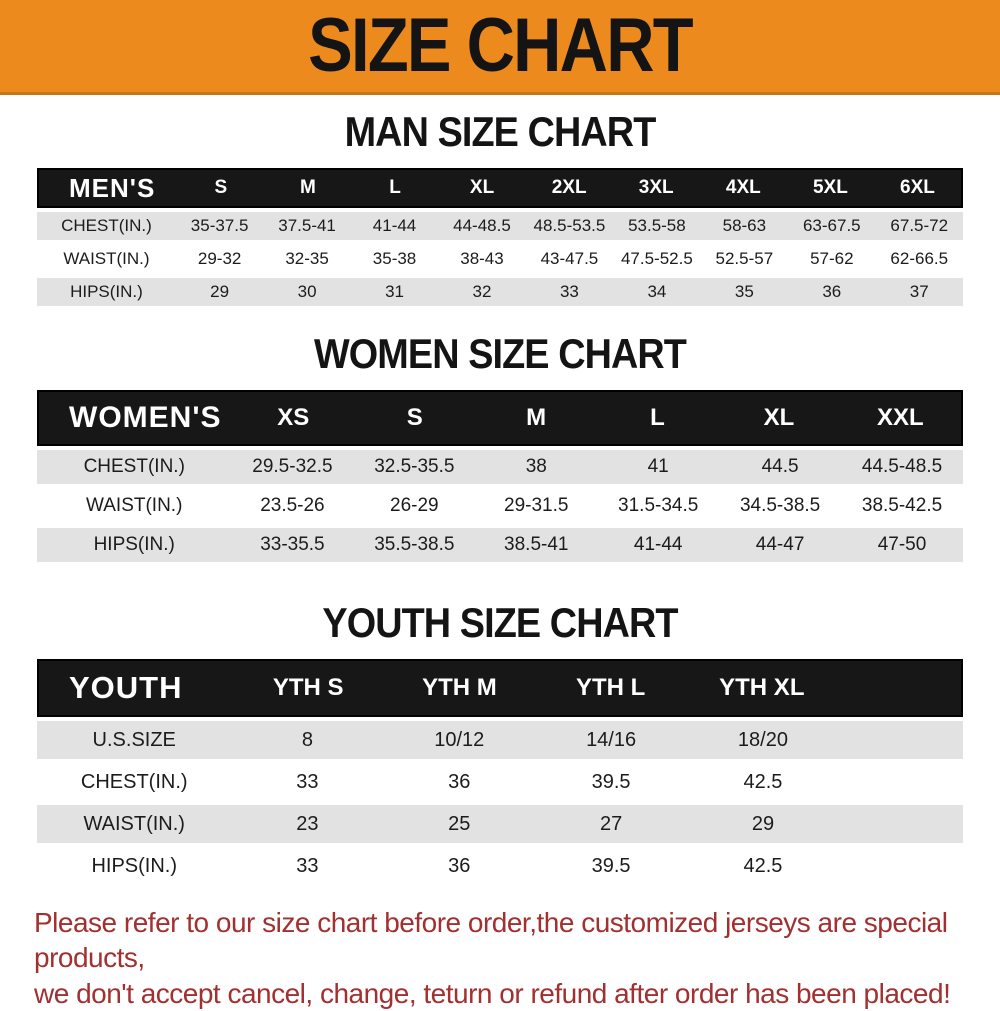  Describe the element at coordinates (308, 687) in the screenshot. I see `size-column-header: YTH S` at that location.